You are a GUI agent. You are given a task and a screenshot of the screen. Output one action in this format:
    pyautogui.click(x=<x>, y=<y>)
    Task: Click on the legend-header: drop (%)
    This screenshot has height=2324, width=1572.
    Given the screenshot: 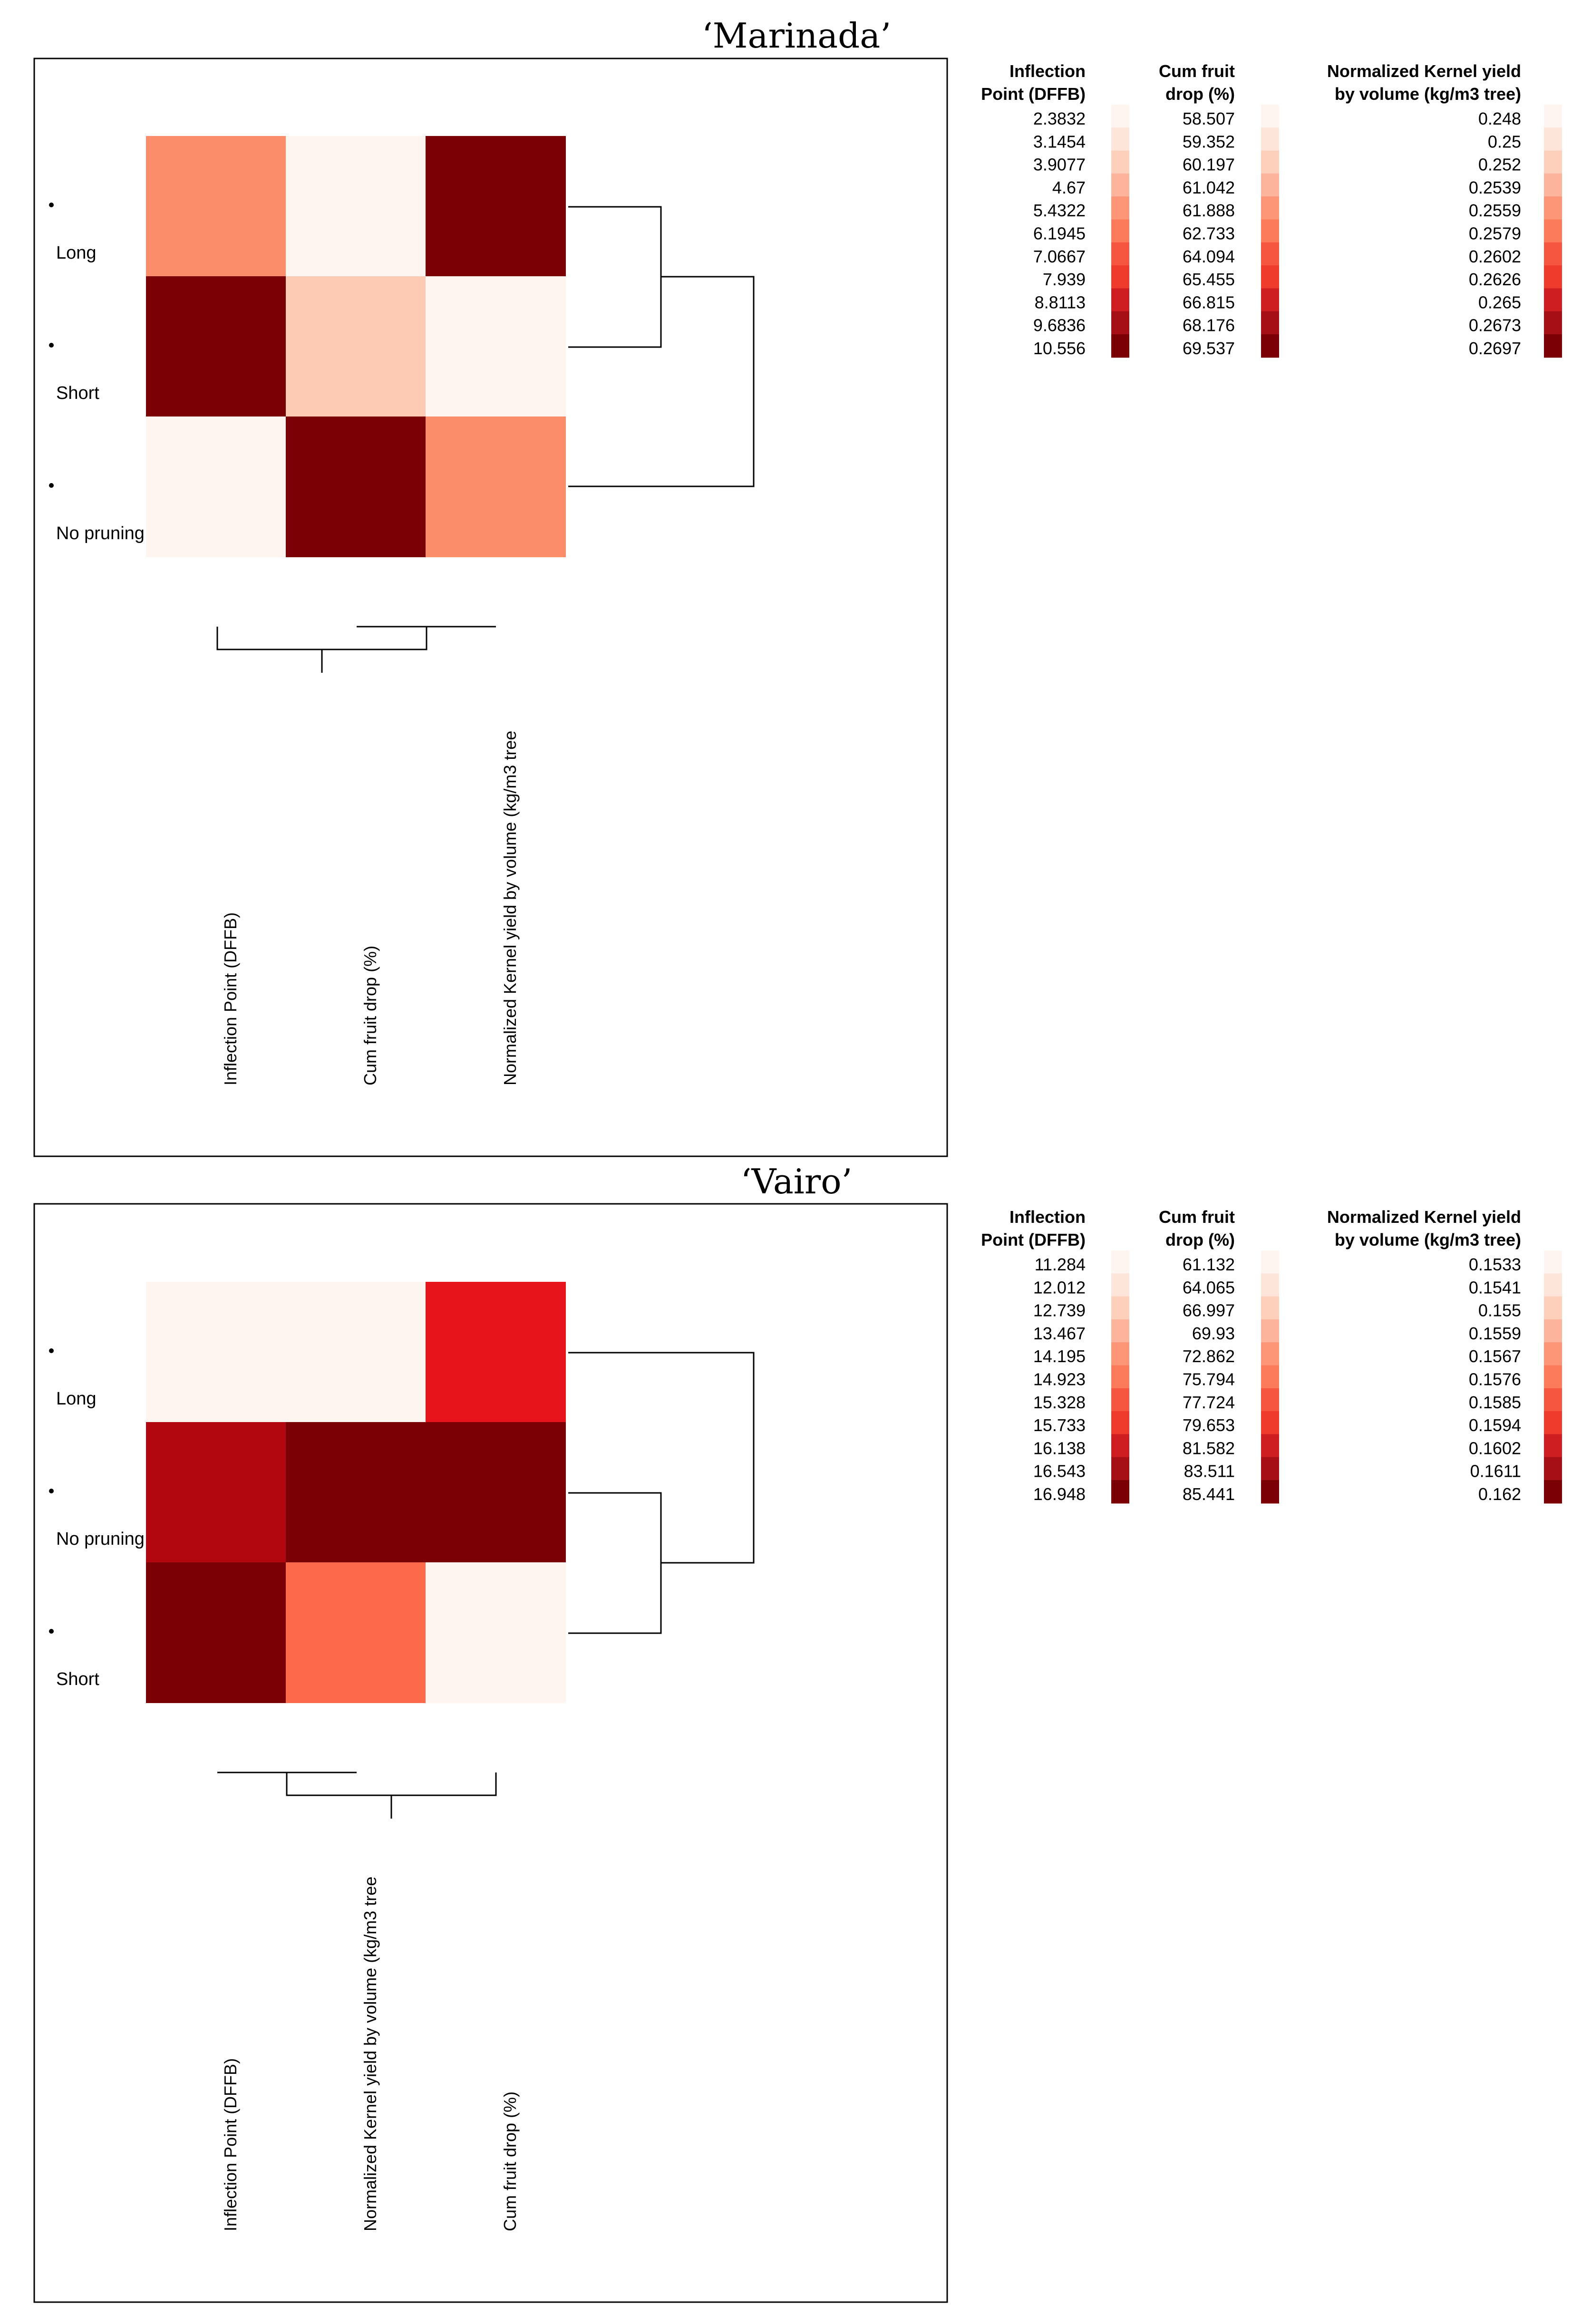 What is the action you would take?
    pyautogui.click(x=1200, y=94)
    